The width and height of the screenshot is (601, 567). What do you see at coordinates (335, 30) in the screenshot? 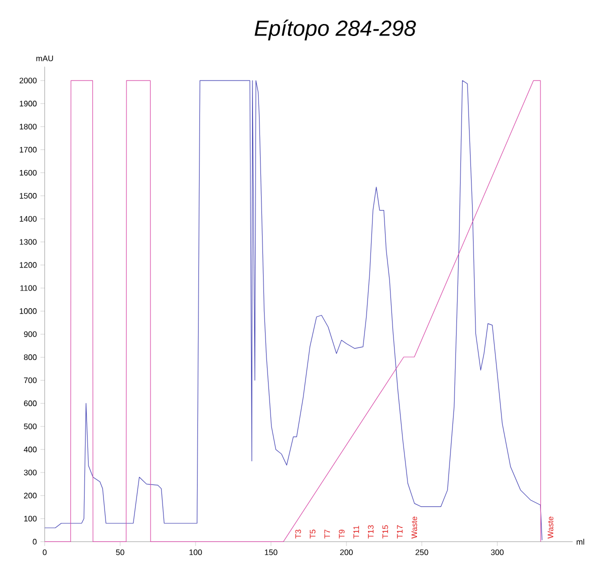
I see `chart-title: Epítopo 284-298` at bounding box center [335, 30].